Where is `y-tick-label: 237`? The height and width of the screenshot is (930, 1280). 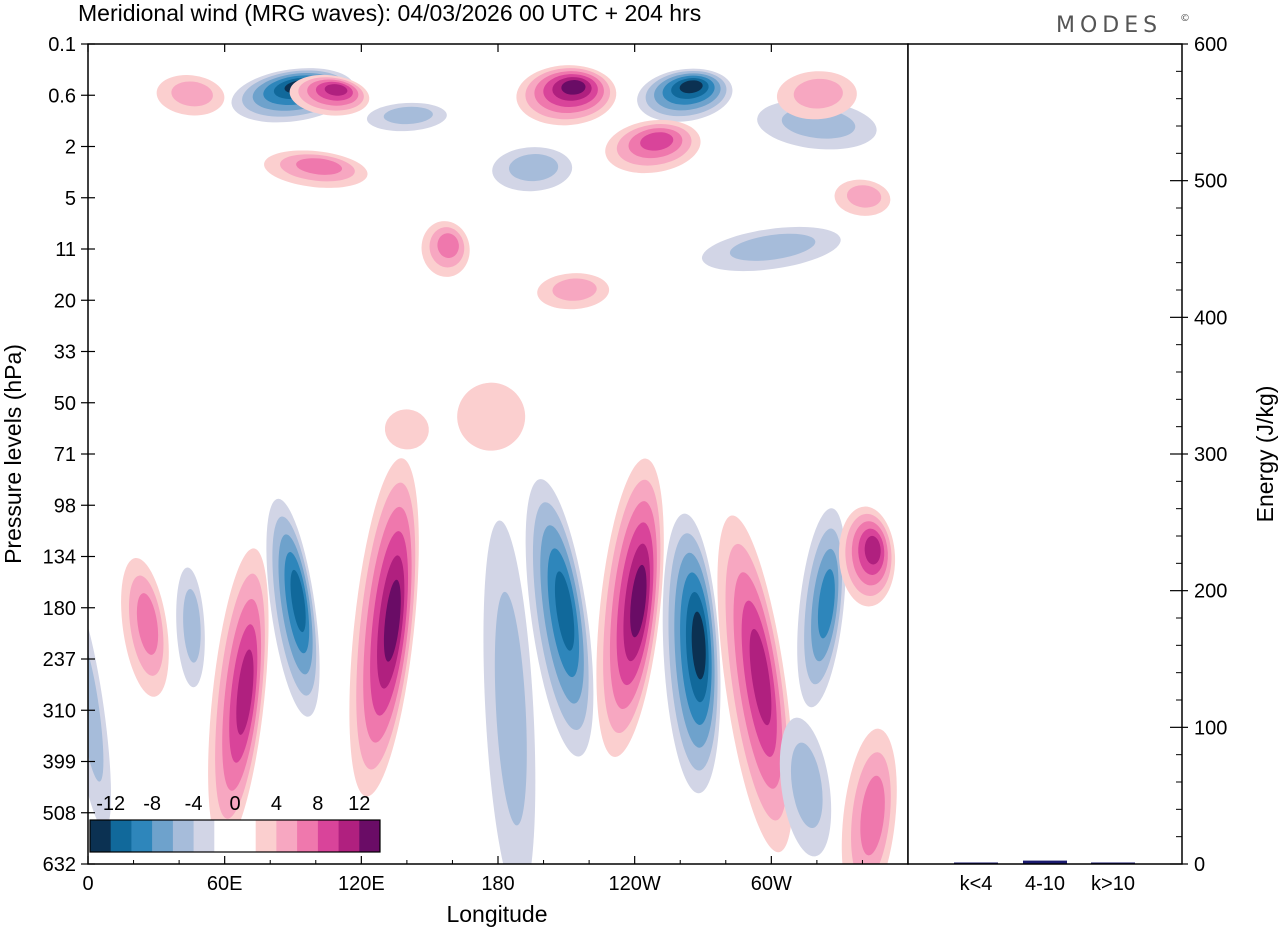 y-tick-label: 237 is located at coordinates (59, 660).